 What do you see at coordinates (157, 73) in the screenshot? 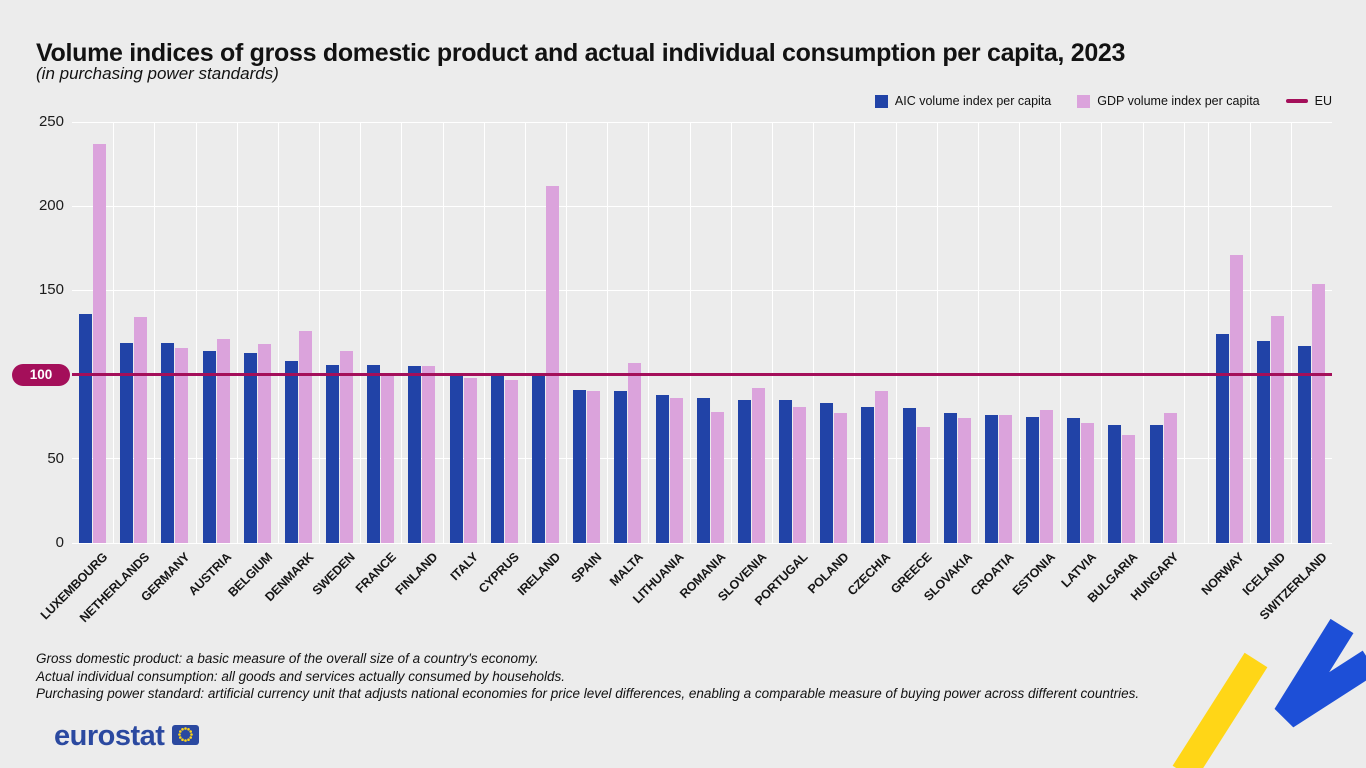
I see `page-subtitle: (in purchasing power standards)` at bounding box center [157, 73].